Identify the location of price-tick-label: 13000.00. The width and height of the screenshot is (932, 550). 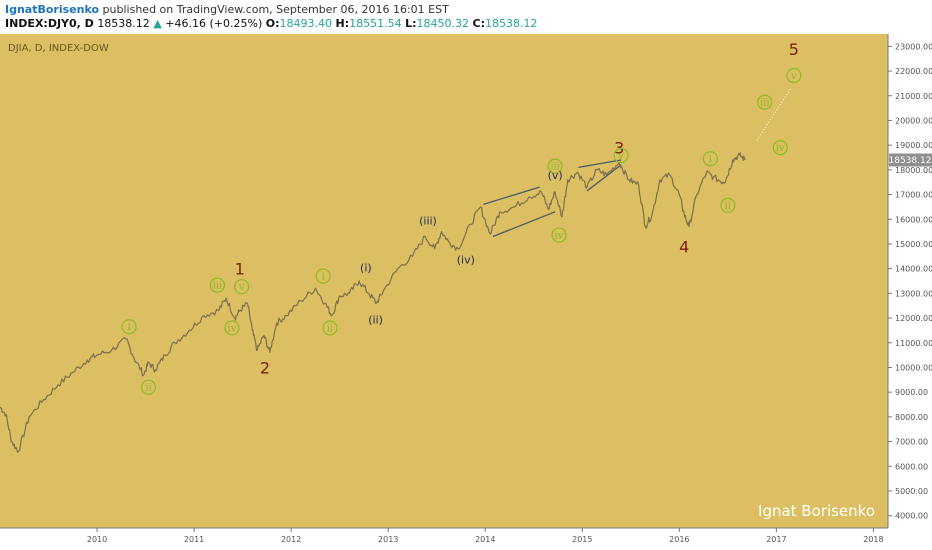
(913, 293).